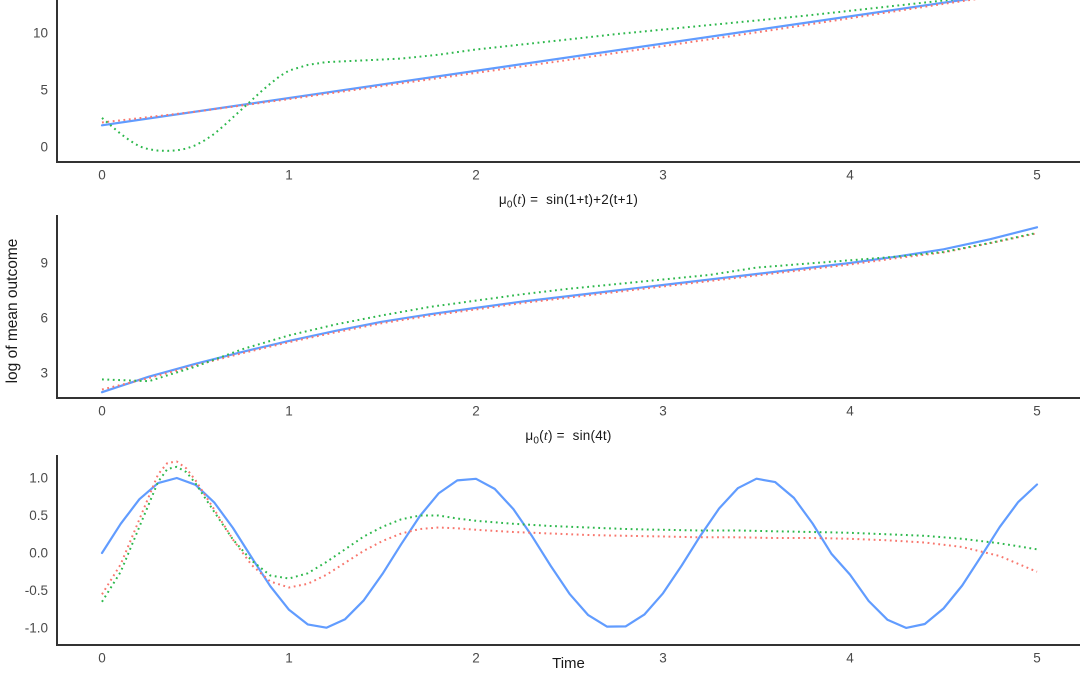 The height and width of the screenshot is (675, 1080). Describe the element at coordinates (289, 658) in the screenshot. I see `panel-bottom-x-tick-label: 1` at that location.